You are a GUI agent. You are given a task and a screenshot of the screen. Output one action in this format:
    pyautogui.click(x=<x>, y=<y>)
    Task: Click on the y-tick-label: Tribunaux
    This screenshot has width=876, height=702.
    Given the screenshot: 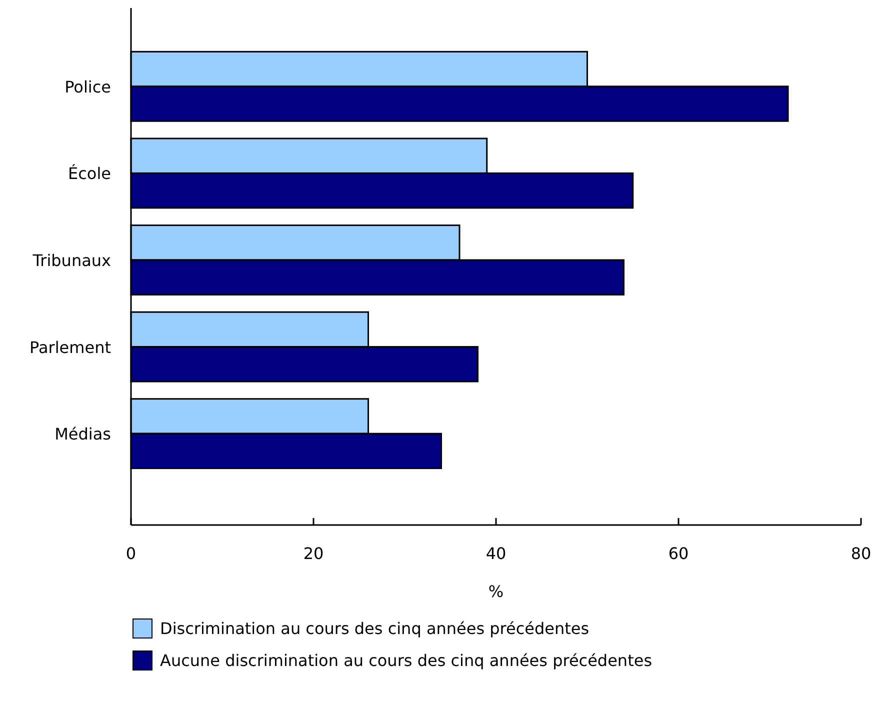 What is the action you would take?
    pyautogui.click(x=71, y=260)
    